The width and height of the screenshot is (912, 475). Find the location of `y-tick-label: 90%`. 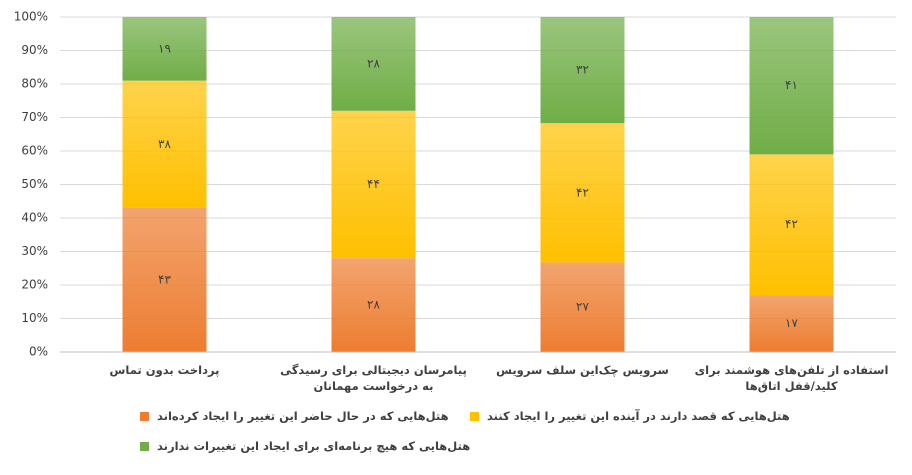

y-tick-label: 90% is located at coordinates (34, 50).